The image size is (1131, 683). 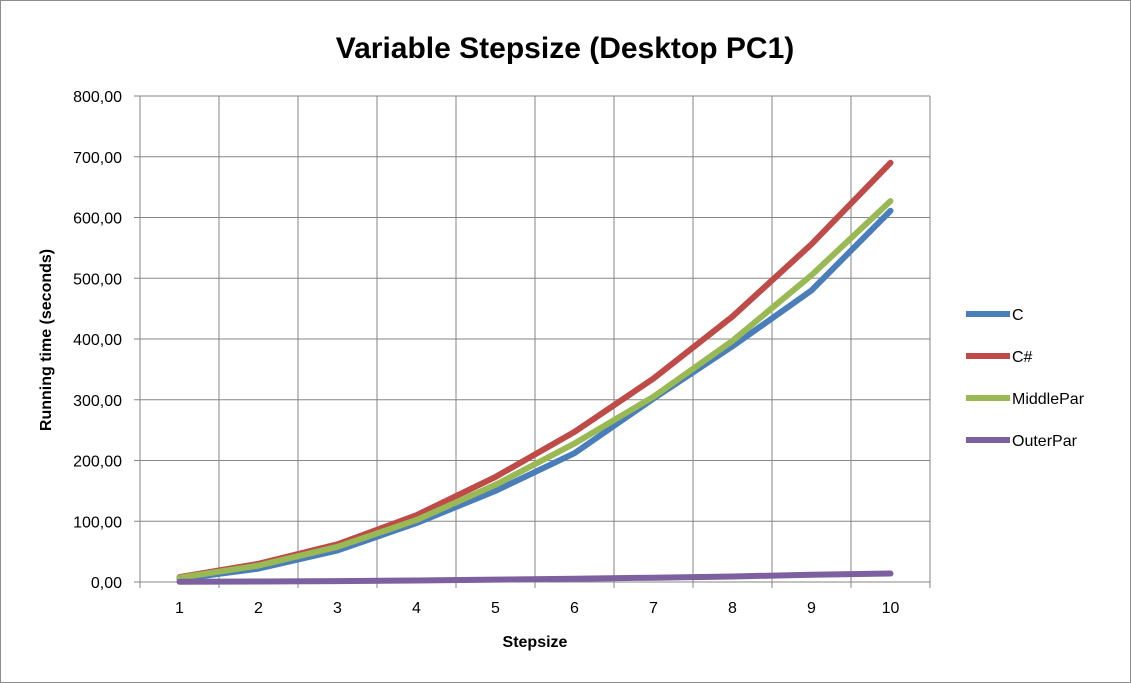 I want to click on y-tick-label: 400,00, so click(x=97, y=340).